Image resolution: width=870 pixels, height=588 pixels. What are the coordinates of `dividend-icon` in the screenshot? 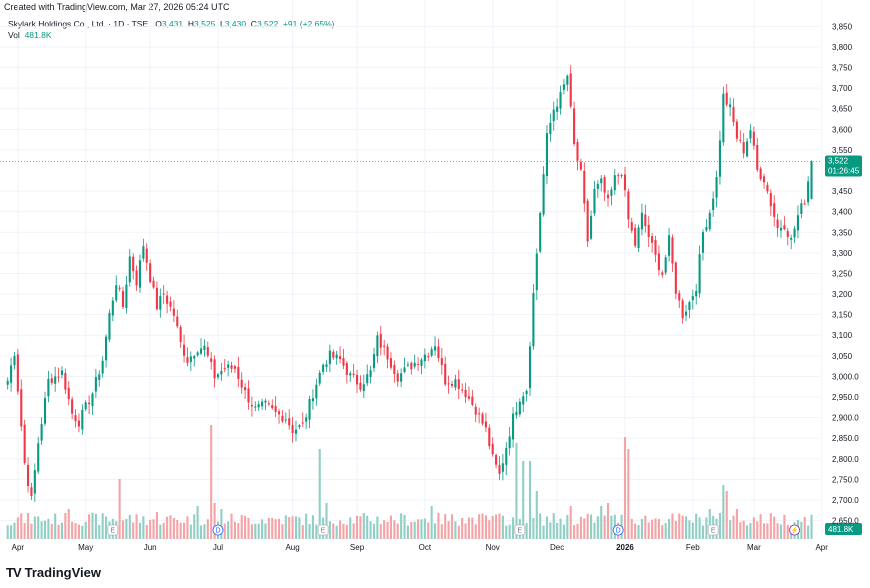 It's located at (218, 530).